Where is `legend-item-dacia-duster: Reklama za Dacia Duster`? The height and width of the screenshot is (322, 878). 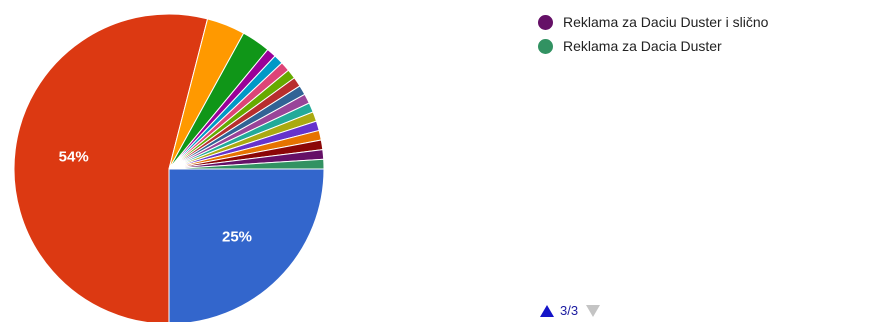 legend-item-dacia-duster: Reklama za Dacia Duster is located at coordinates (653, 46).